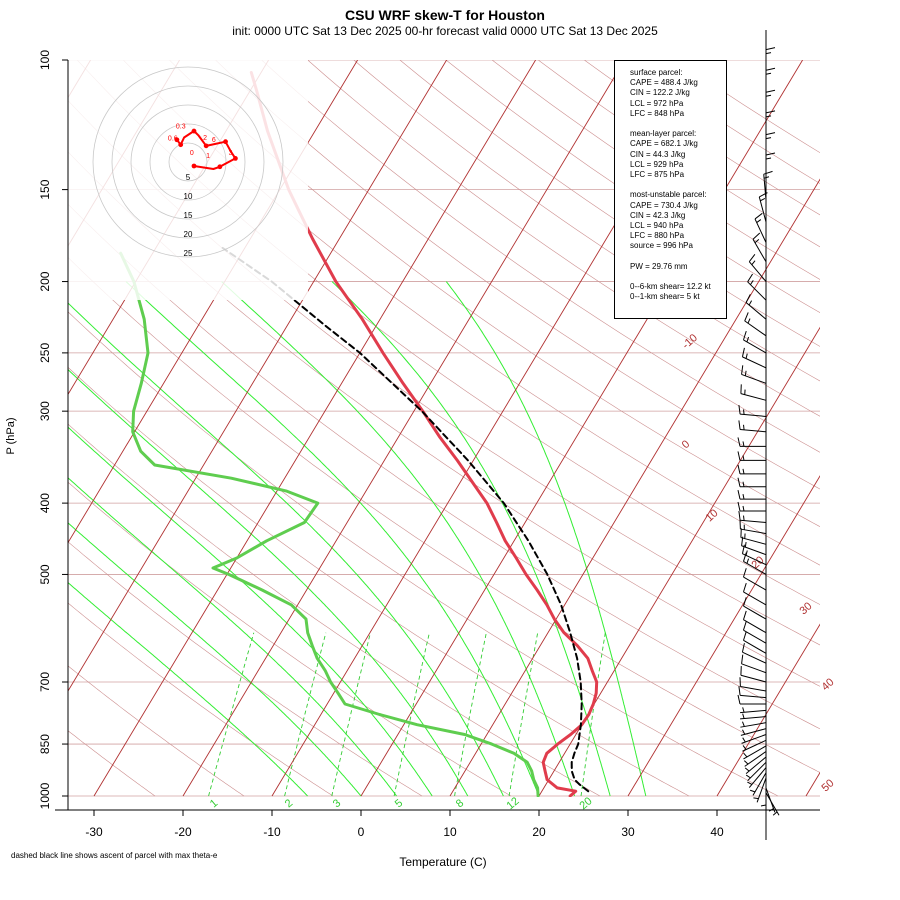 The height and width of the screenshot is (900, 900). Describe the element at coordinates (94, 832) in the screenshot. I see `x-tick-label: -30` at that location.